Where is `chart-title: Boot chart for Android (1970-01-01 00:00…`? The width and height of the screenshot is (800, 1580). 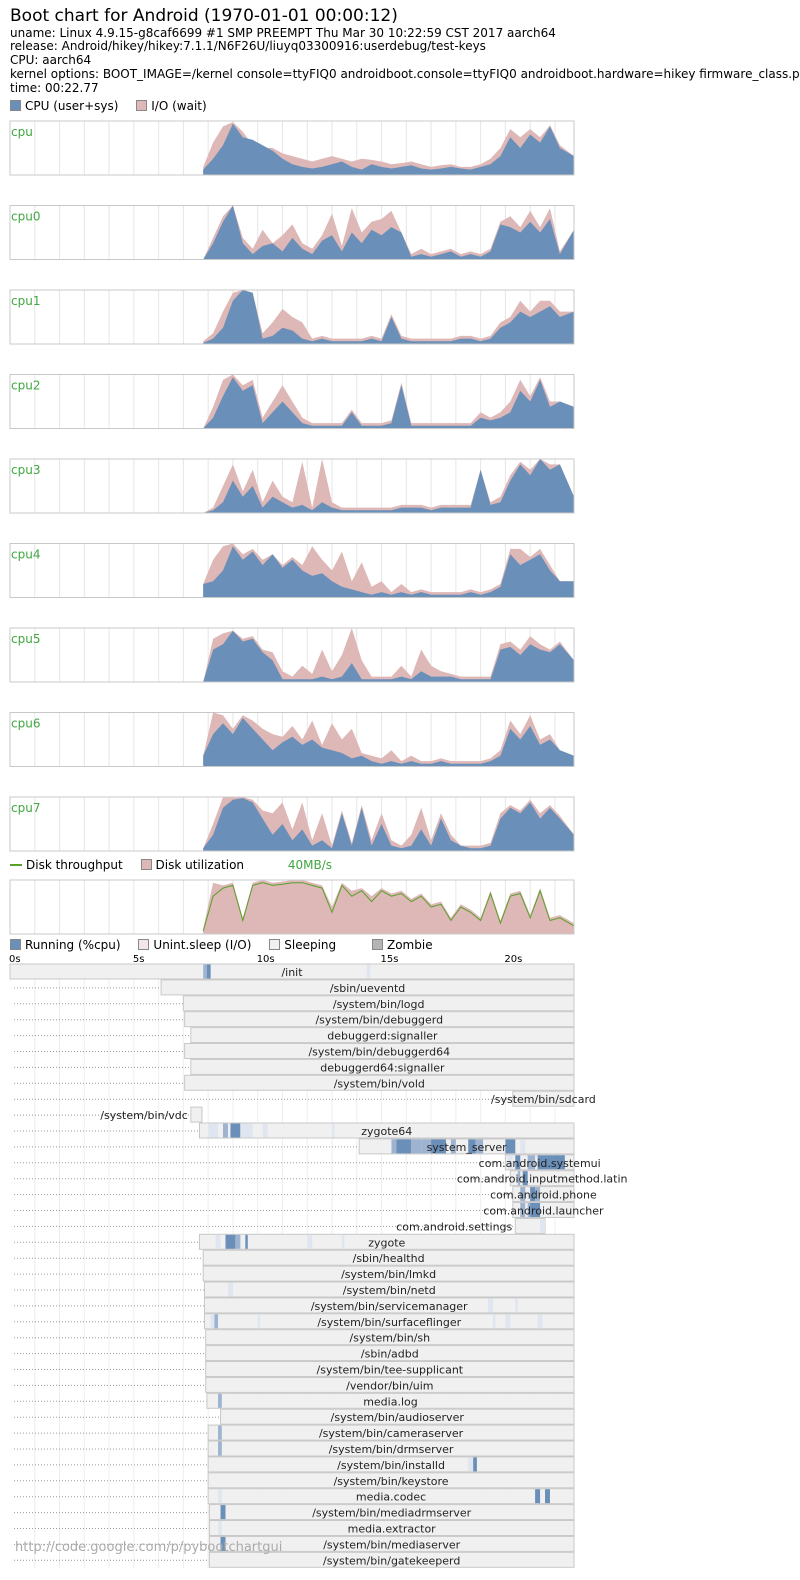
chart-title: Boot chart for Android (1970-01-01 00:00… is located at coordinates (204, 16).